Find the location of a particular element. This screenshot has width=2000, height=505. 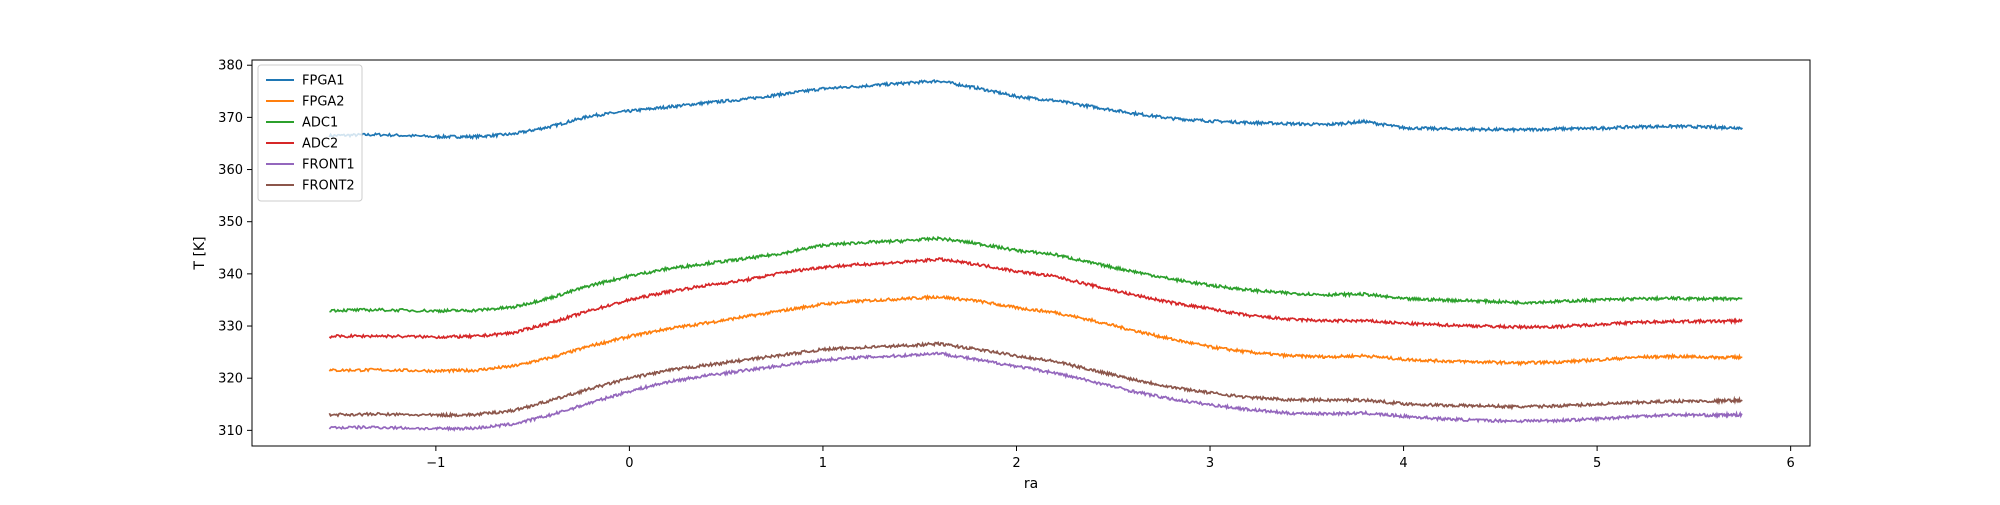

legend: FPGA1 FPGA2 ADC1 ADC2 FRONT1 FRONT2 is located at coordinates (310, 133).